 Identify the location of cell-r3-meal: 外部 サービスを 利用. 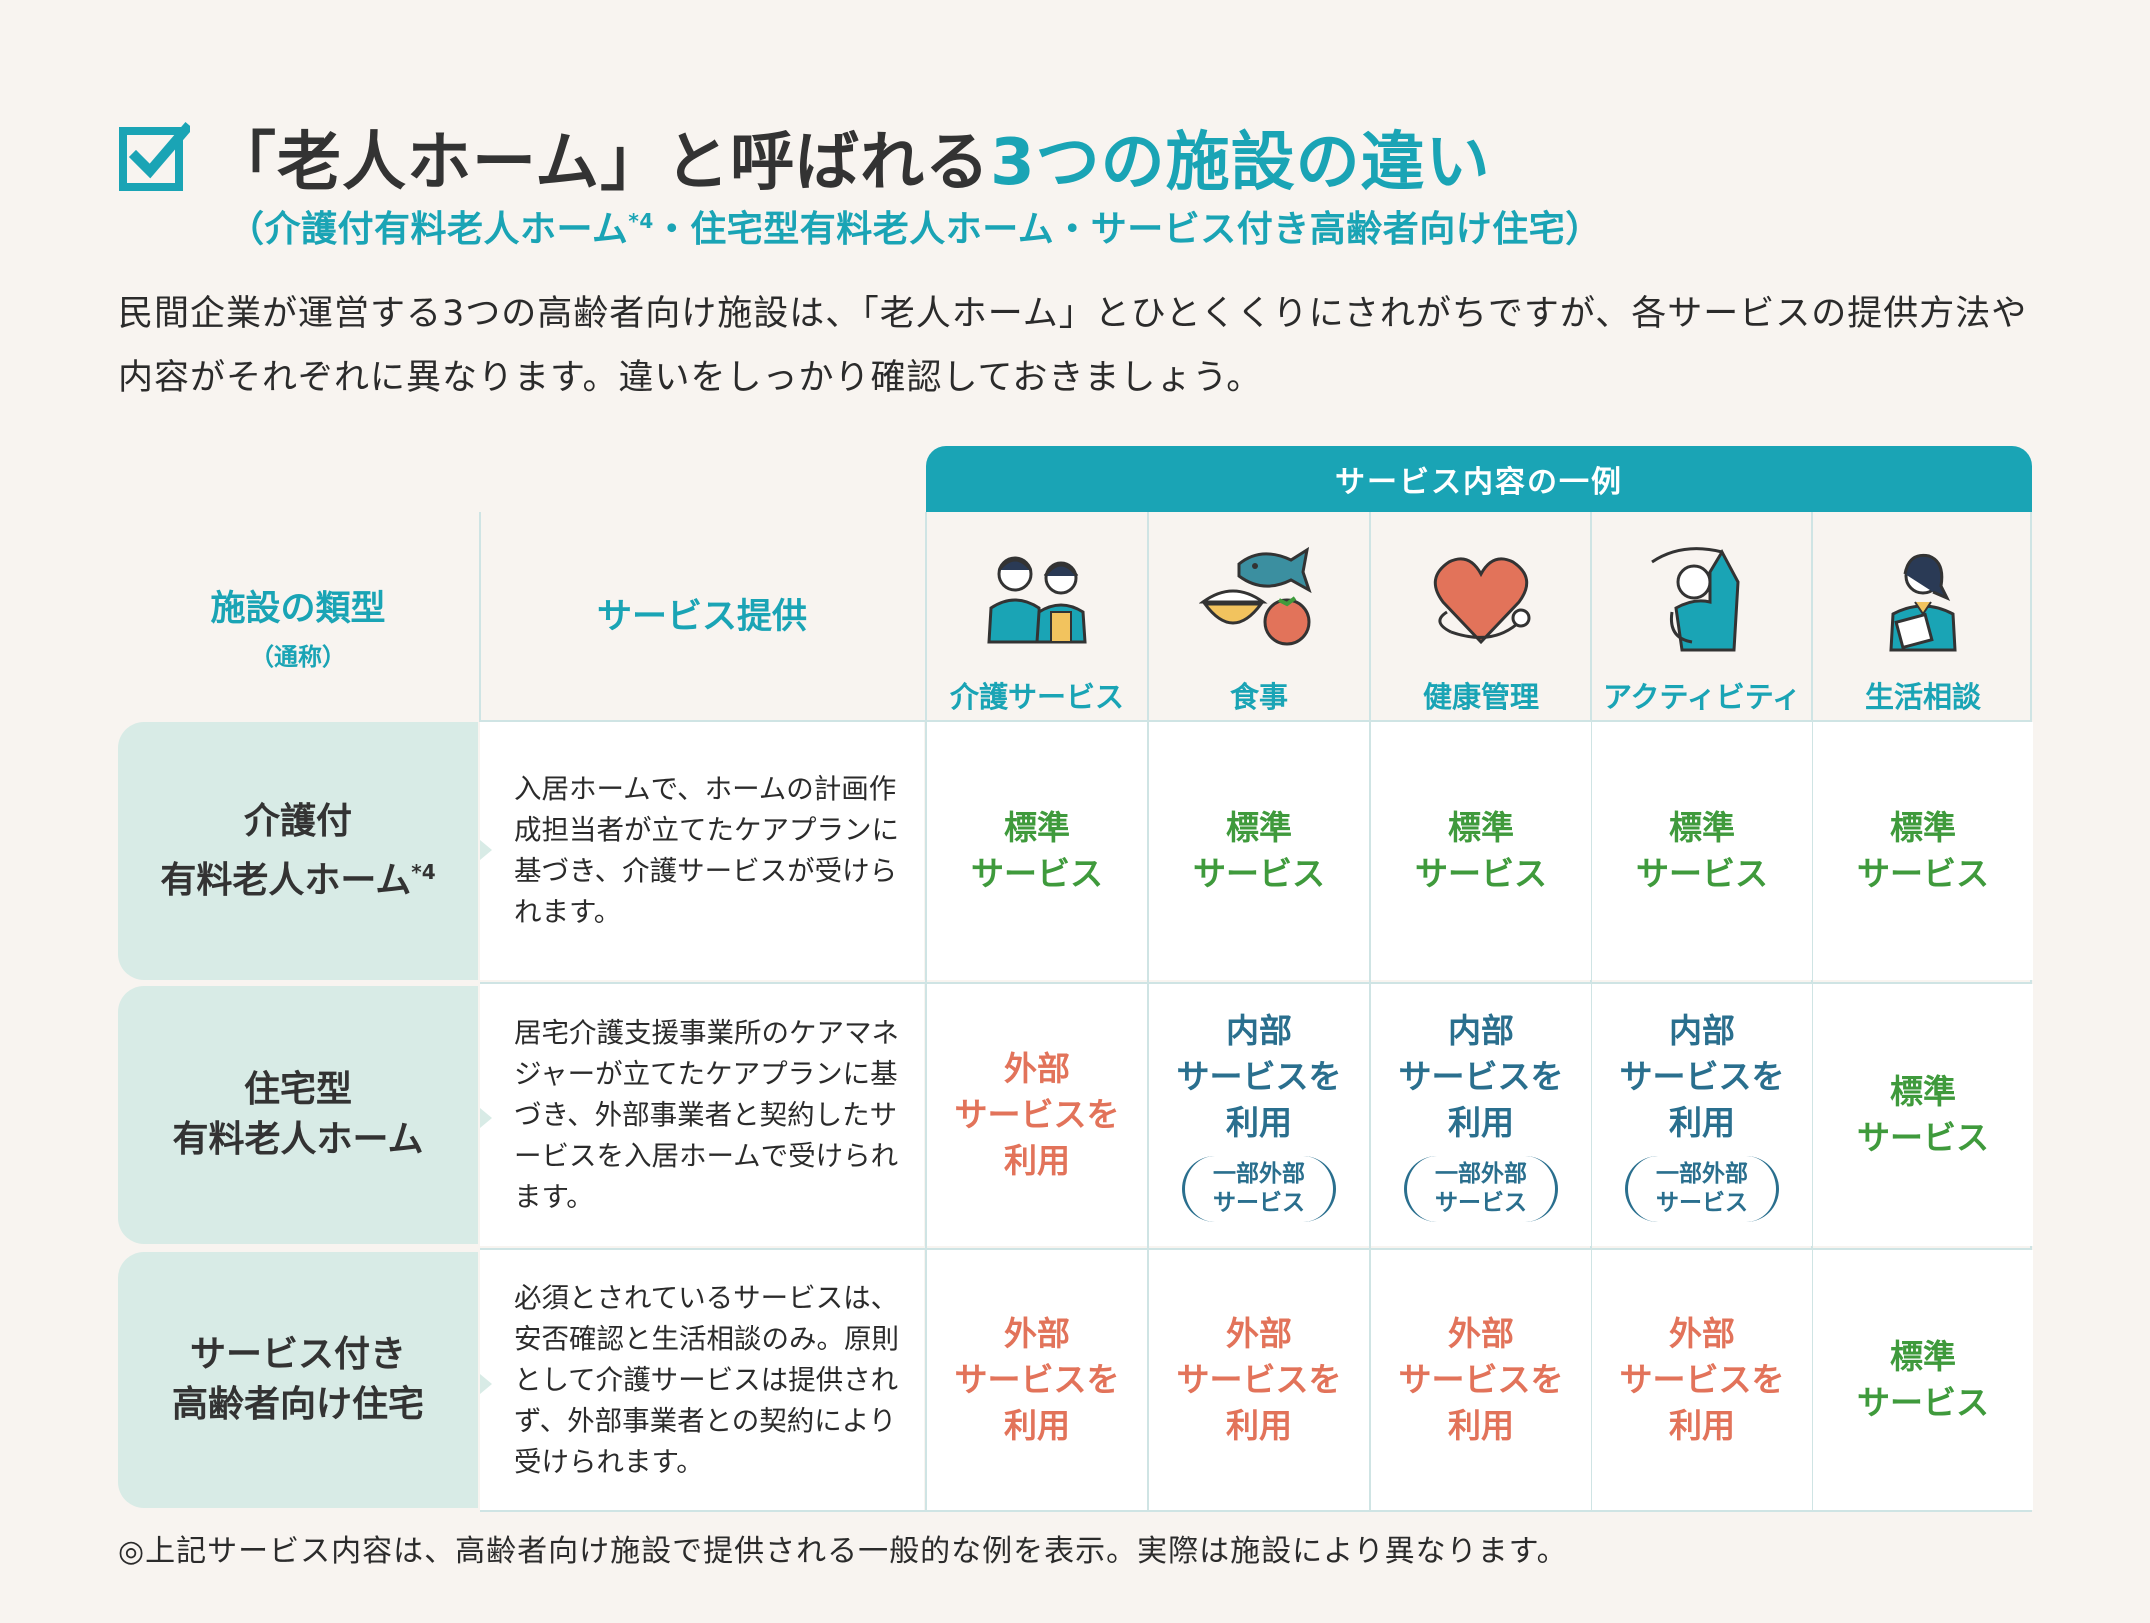
(1259, 1380).